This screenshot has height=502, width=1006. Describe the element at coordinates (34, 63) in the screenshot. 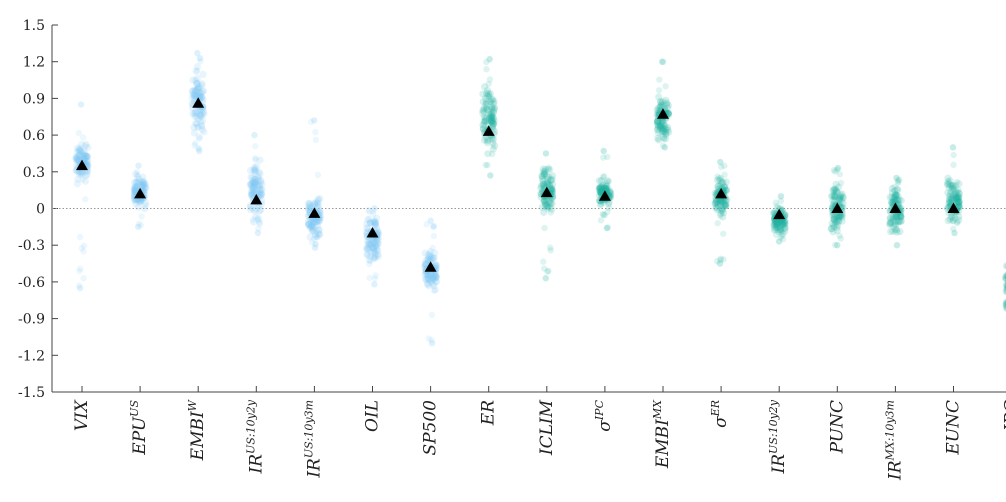

I see `y-tick-label: 1.2` at that location.